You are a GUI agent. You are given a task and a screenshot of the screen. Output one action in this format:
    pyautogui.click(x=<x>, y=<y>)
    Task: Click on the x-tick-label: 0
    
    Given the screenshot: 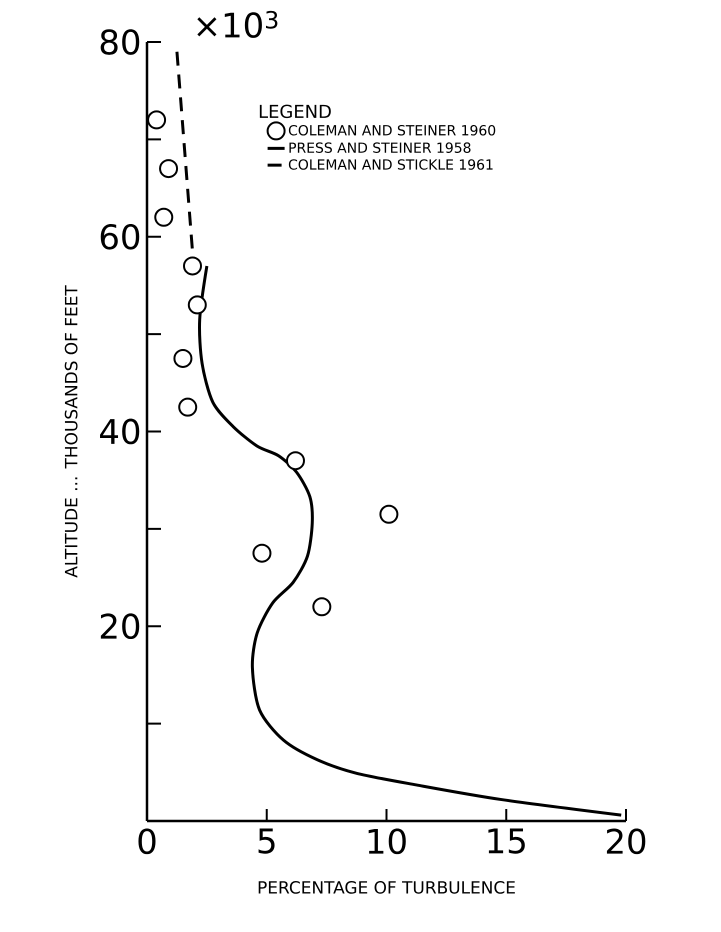 What is the action you would take?
    pyautogui.click(x=147, y=841)
    